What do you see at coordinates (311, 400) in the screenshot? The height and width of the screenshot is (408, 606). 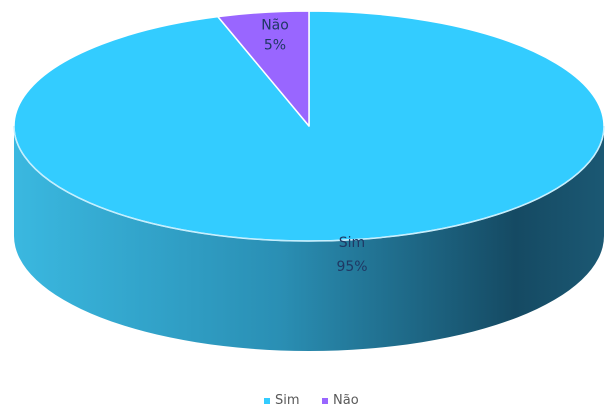 I see `legend: Sim Não` at bounding box center [311, 400].